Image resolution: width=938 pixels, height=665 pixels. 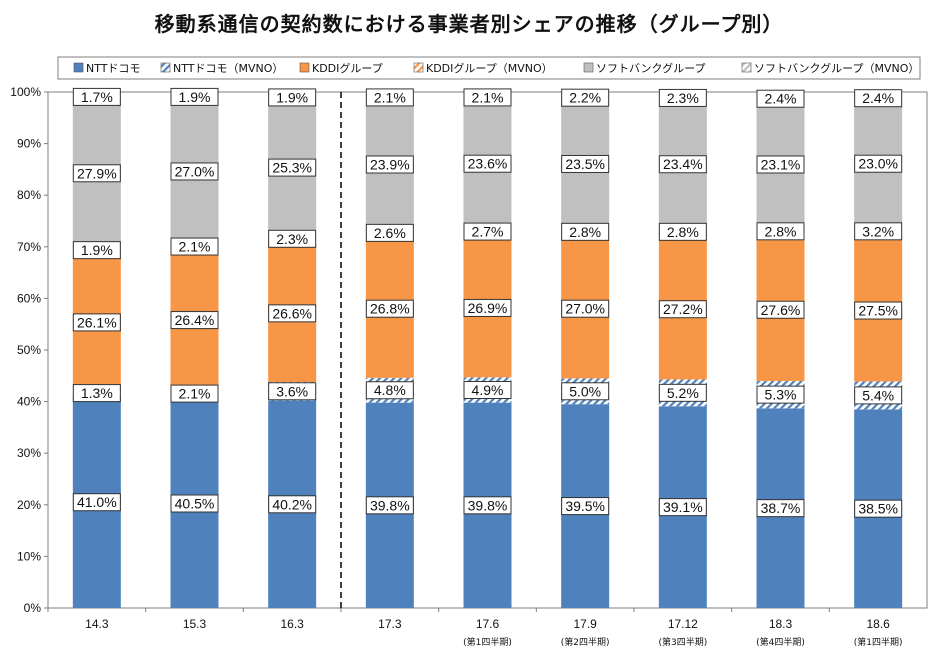 What do you see at coordinates (585, 98) in the screenshot?
I see `data-label: 2.2%` at bounding box center [585, 98].